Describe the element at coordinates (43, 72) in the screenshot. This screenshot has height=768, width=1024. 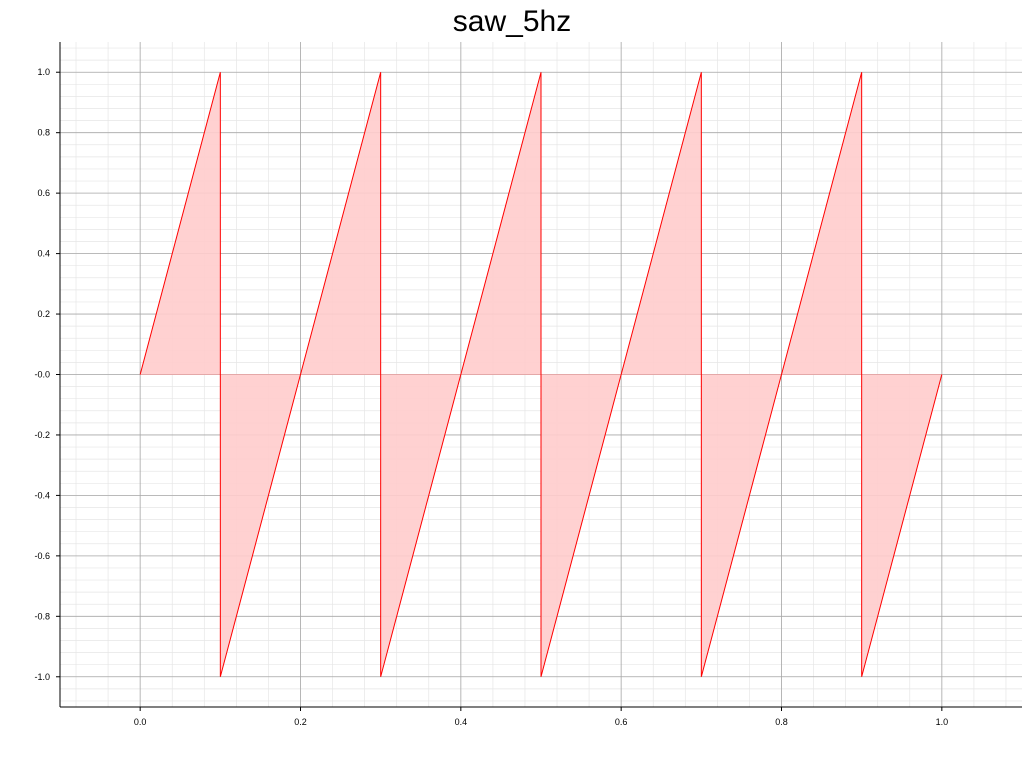
I see `y-tick-label: 1.0` at that location.